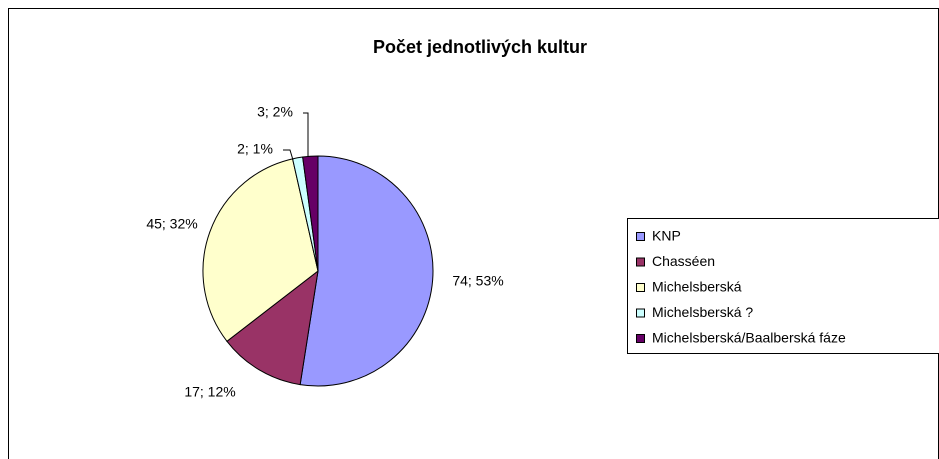 The image size is (939, 459). What do you see at coordinates (683, 261) in the screenshot?
I see `legend-label: Chasséen` at bounding box center [683, 261].